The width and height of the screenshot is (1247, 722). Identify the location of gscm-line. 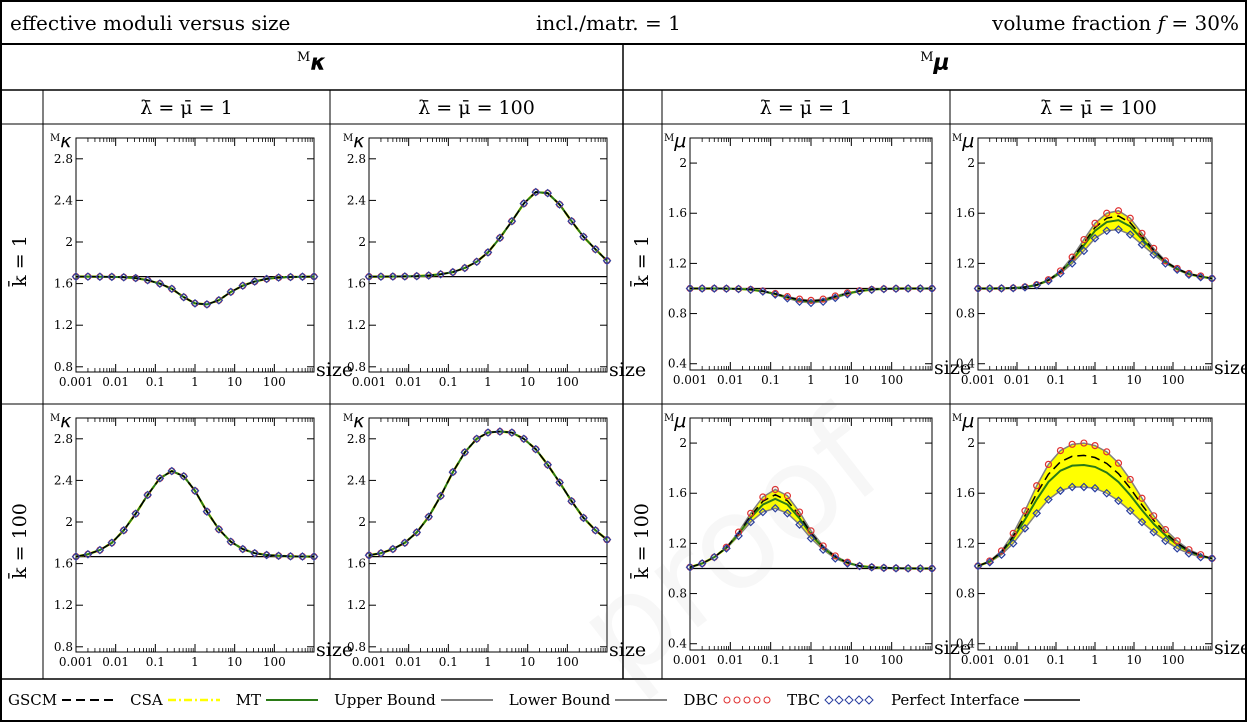
(1095, 252).